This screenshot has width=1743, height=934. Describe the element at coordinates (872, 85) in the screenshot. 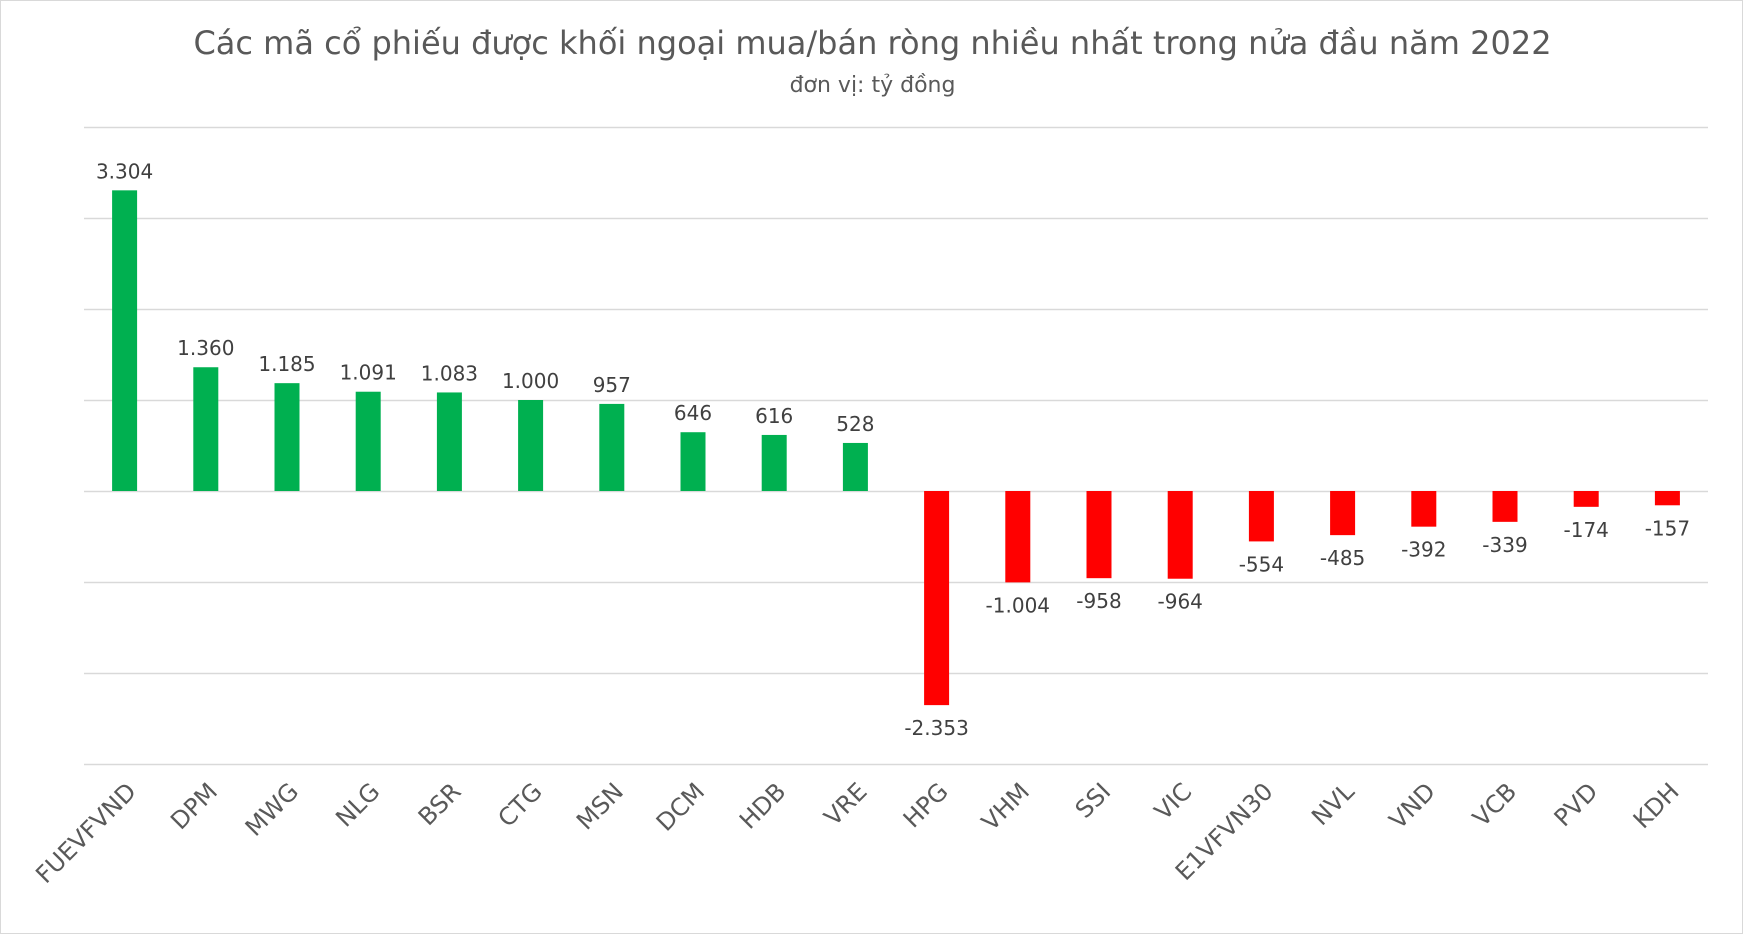

I see `chart-subtitle: đơn vị: tỷ đồng` at that location.